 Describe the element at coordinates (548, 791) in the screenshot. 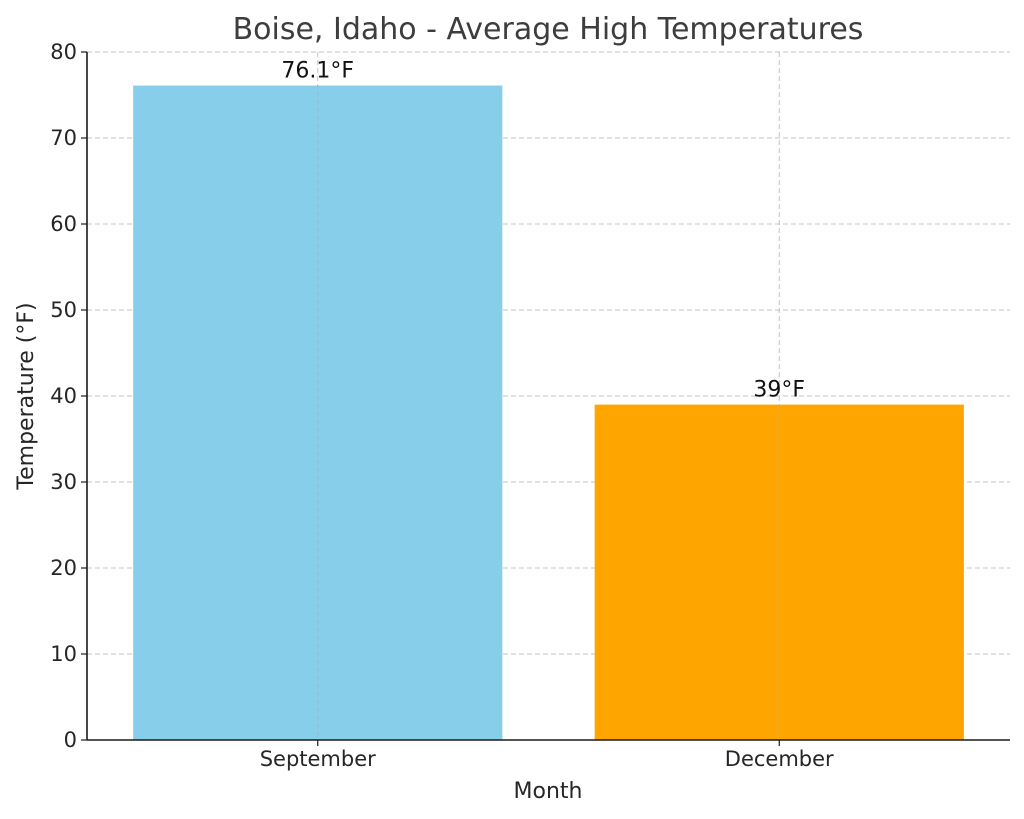

I see `x-axis-label: Month` at that location.